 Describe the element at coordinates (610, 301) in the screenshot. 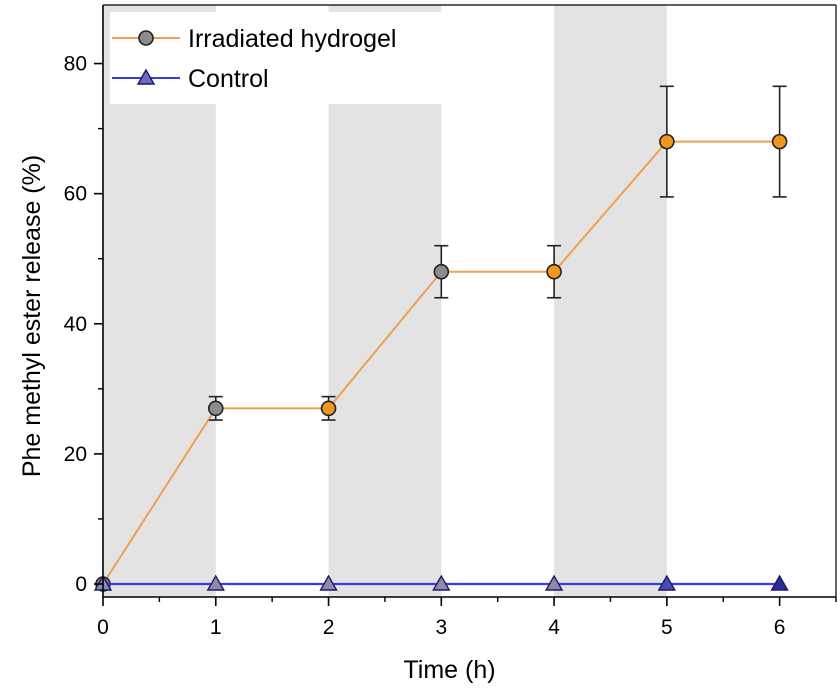

I see `shaded-interval` at that location.